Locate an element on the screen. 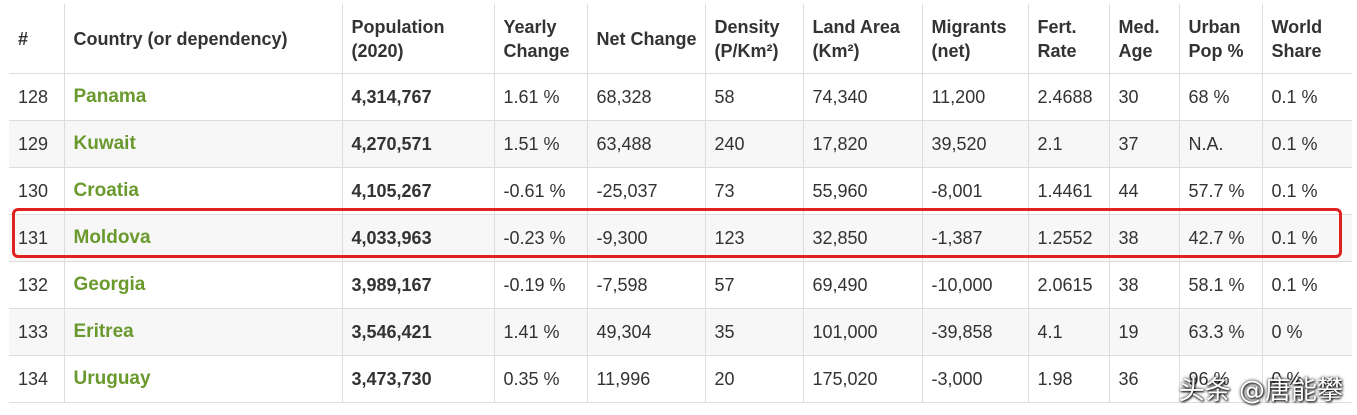 This screenshot has height=415, width=1357. cell-yearly-change: -0.19 % is located at coordinates (541, 285).